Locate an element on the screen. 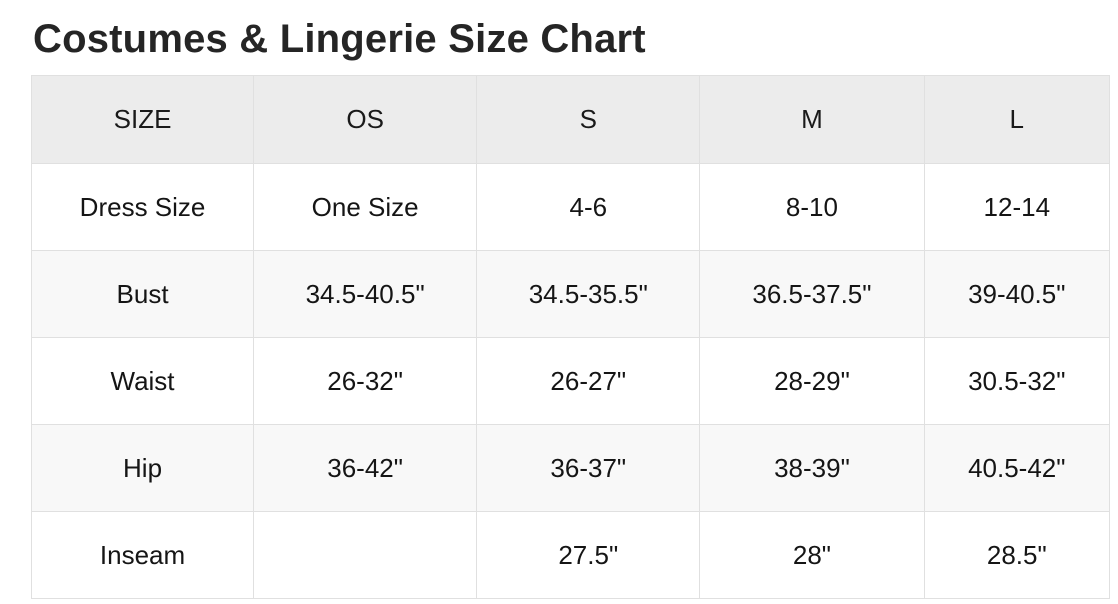 This screenshot has height=604, width=1118. row-label: Inseam is located at coordinates (142, 555).